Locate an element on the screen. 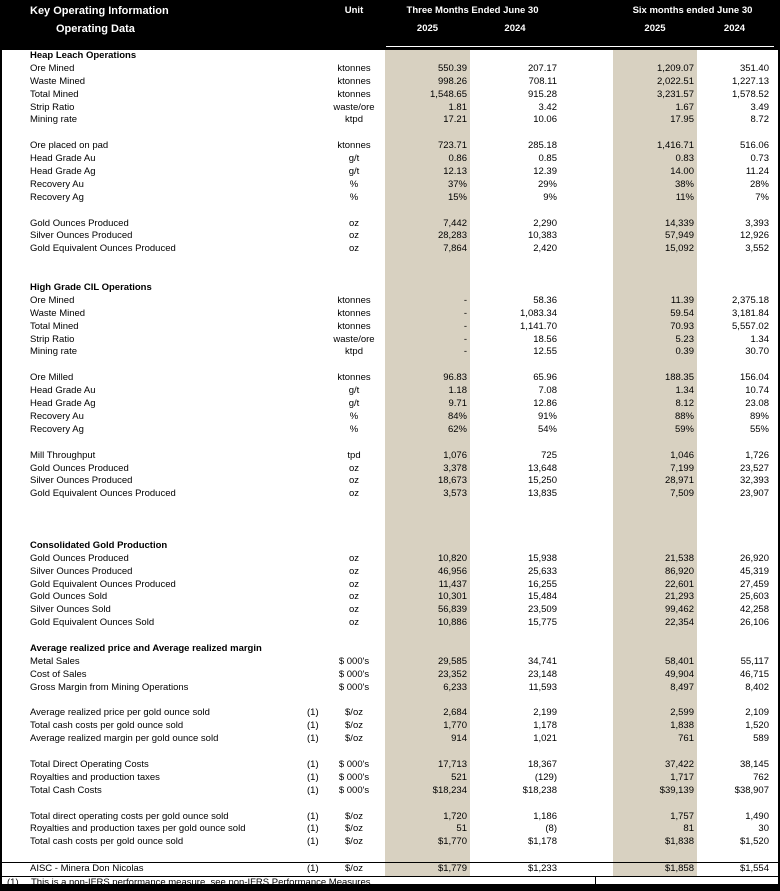 This screenshot has width=780, height=891. six-months-group-header: Six months ended June 30 is located at coordinates (692, 10).